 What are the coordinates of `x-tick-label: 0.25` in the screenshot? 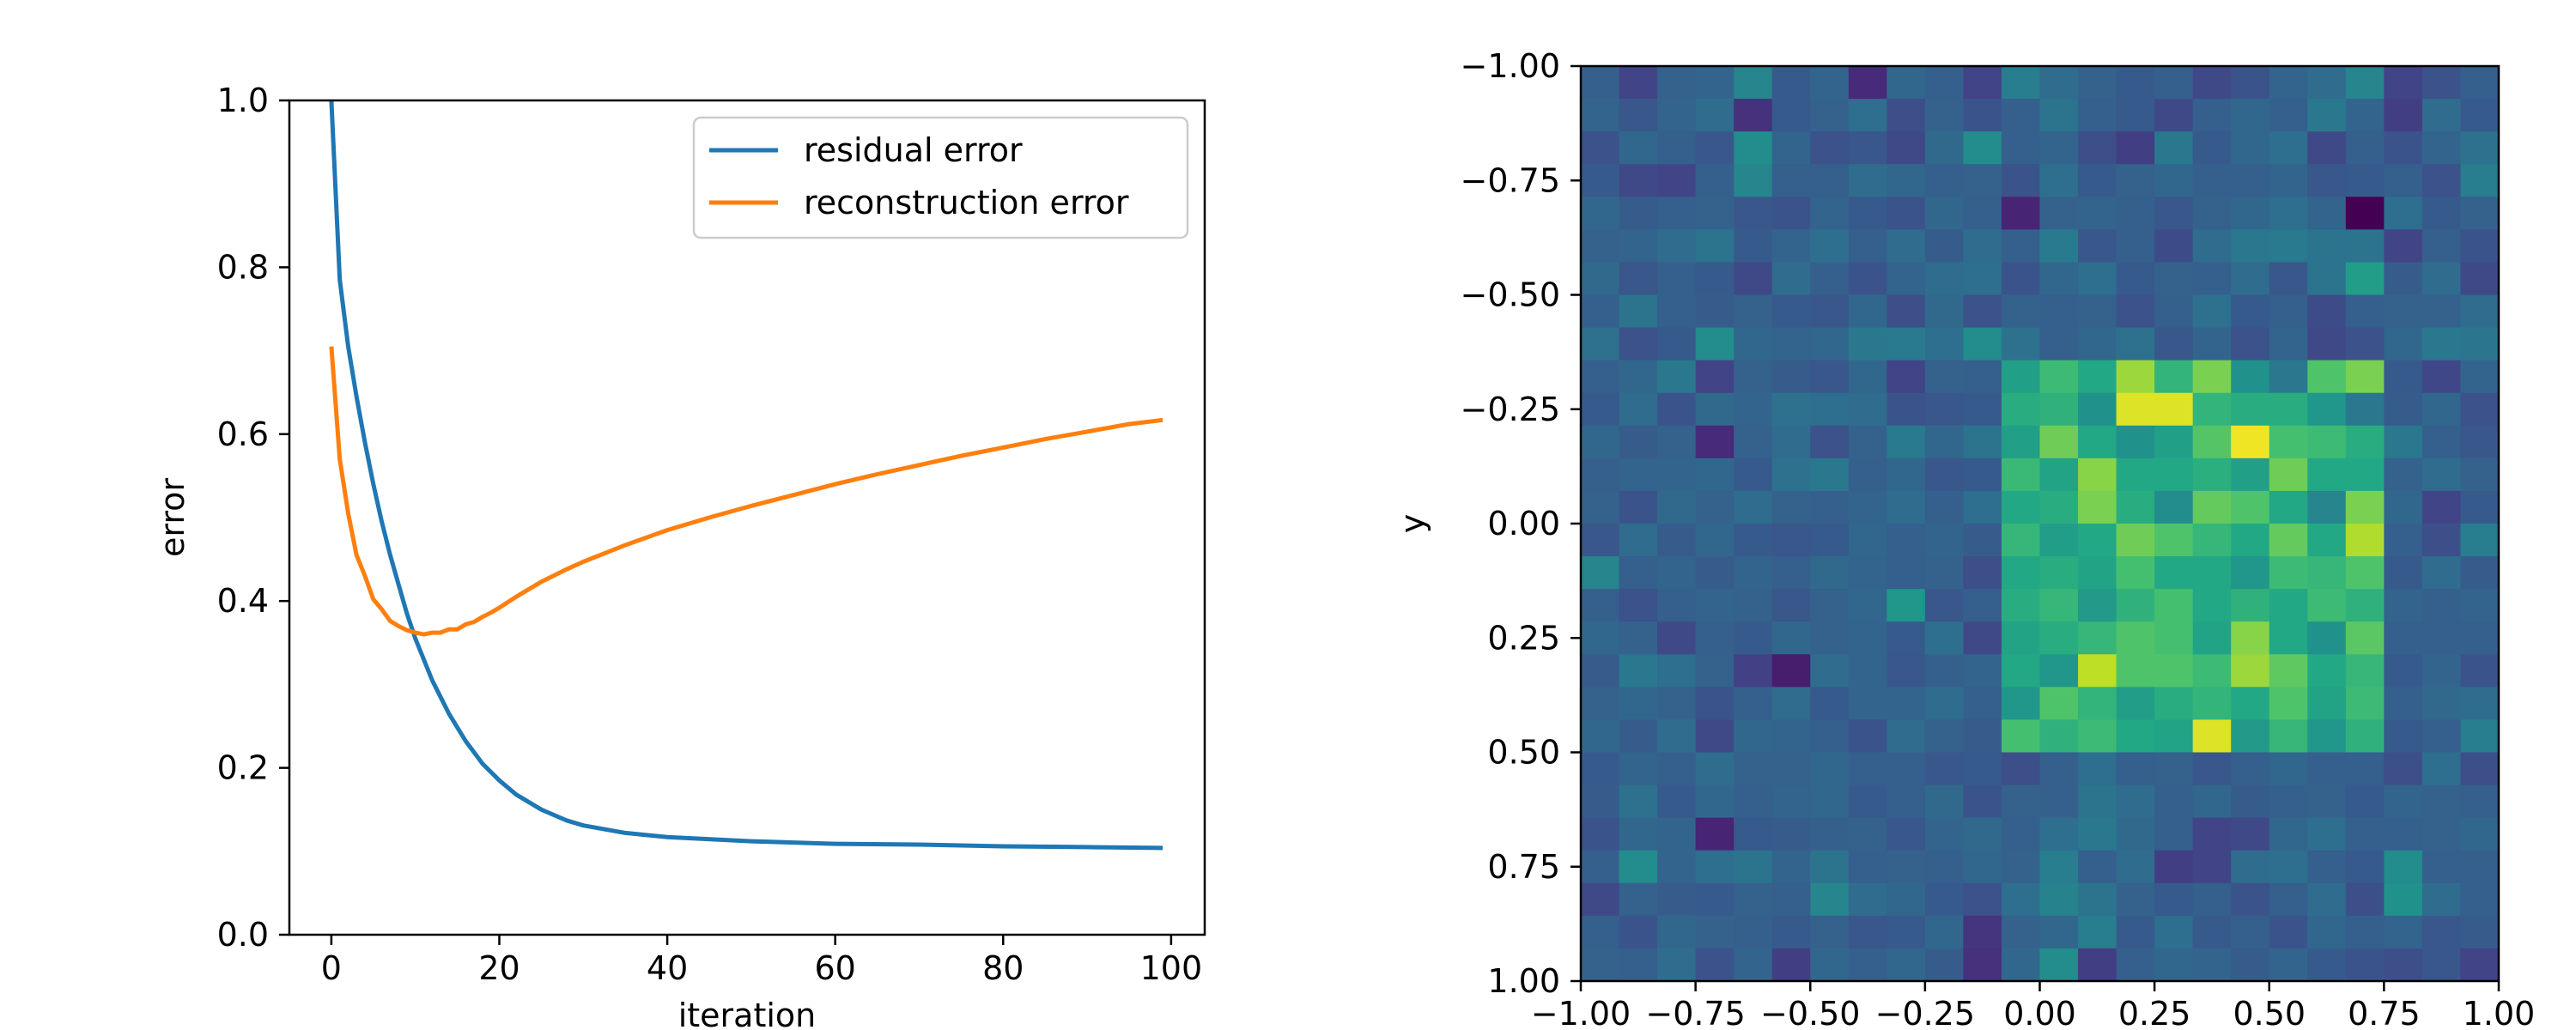 It's located at (2155, 1012).